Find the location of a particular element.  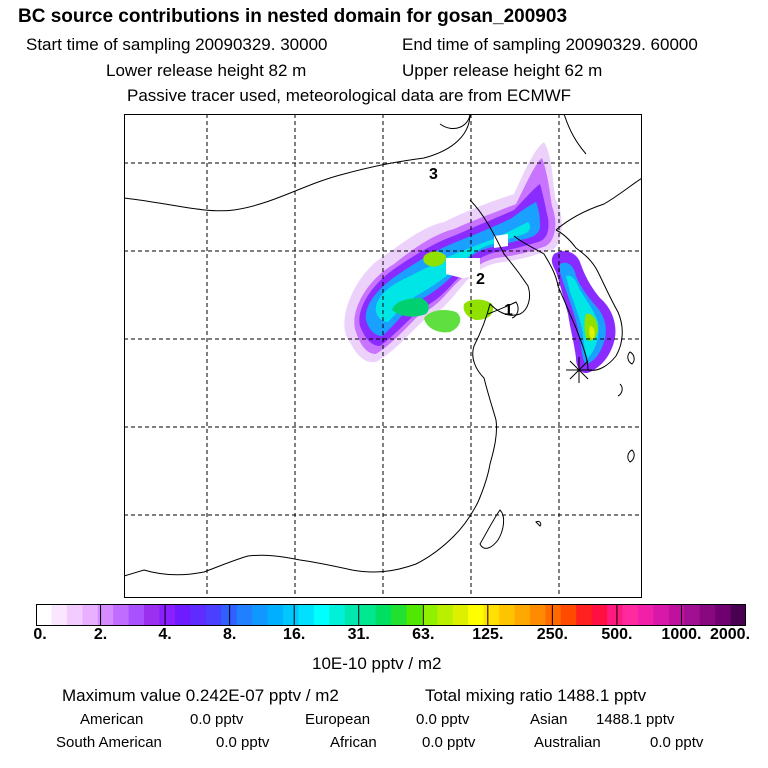

region-african-name: African is located at coordinates (353, 742).